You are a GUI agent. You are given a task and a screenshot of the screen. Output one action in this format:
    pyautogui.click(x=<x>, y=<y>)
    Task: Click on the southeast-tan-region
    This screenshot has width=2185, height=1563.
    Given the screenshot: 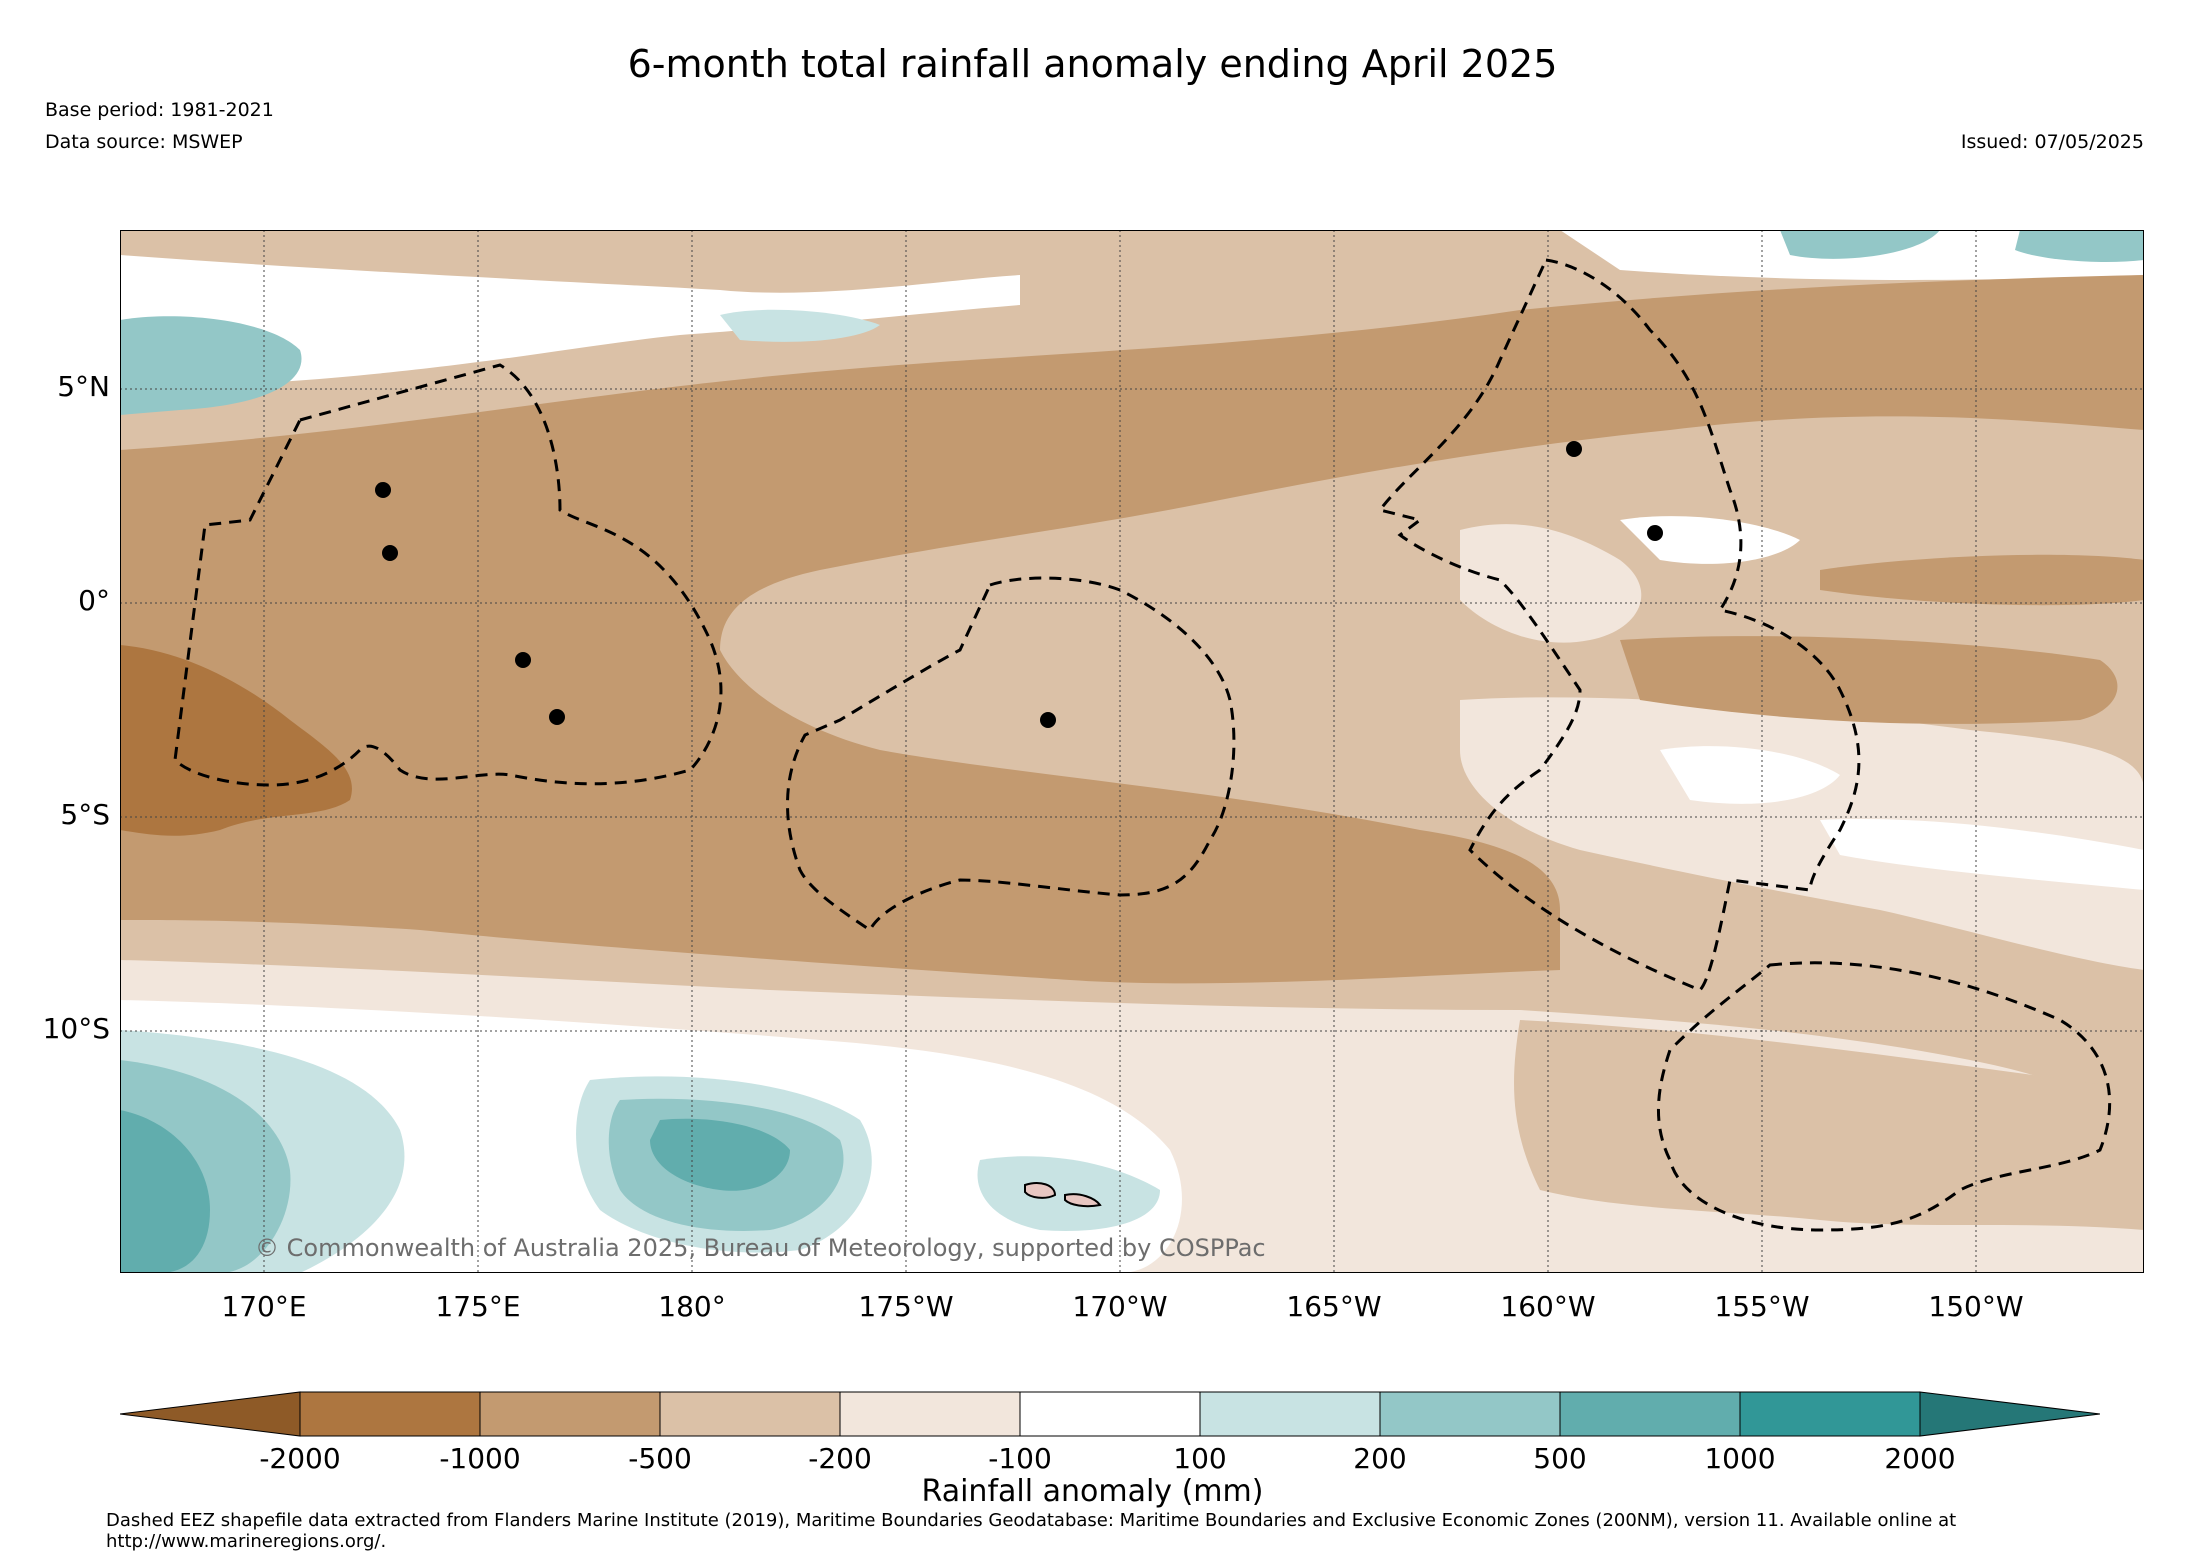 What is the action you would take?
    pyautogui.click(x=1829, y=1125)
    